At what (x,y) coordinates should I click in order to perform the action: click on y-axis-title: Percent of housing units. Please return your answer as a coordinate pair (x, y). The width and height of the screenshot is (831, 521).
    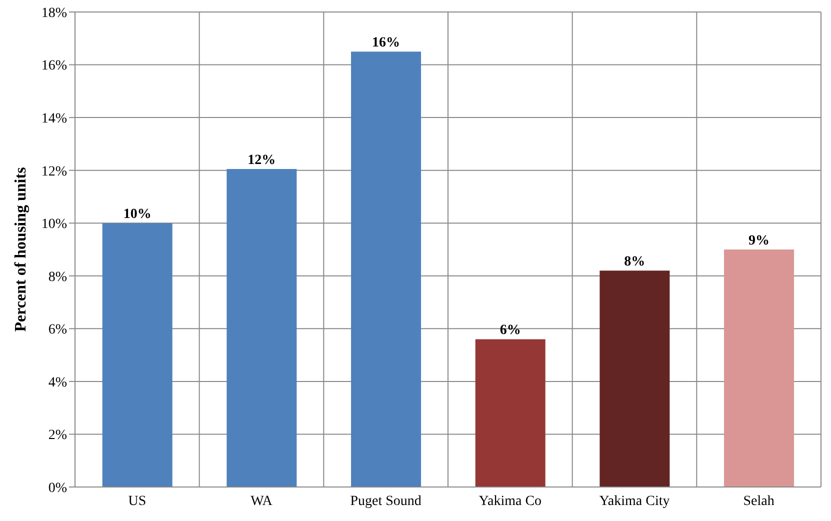
    Looking at the image, I should click on (21, 249).